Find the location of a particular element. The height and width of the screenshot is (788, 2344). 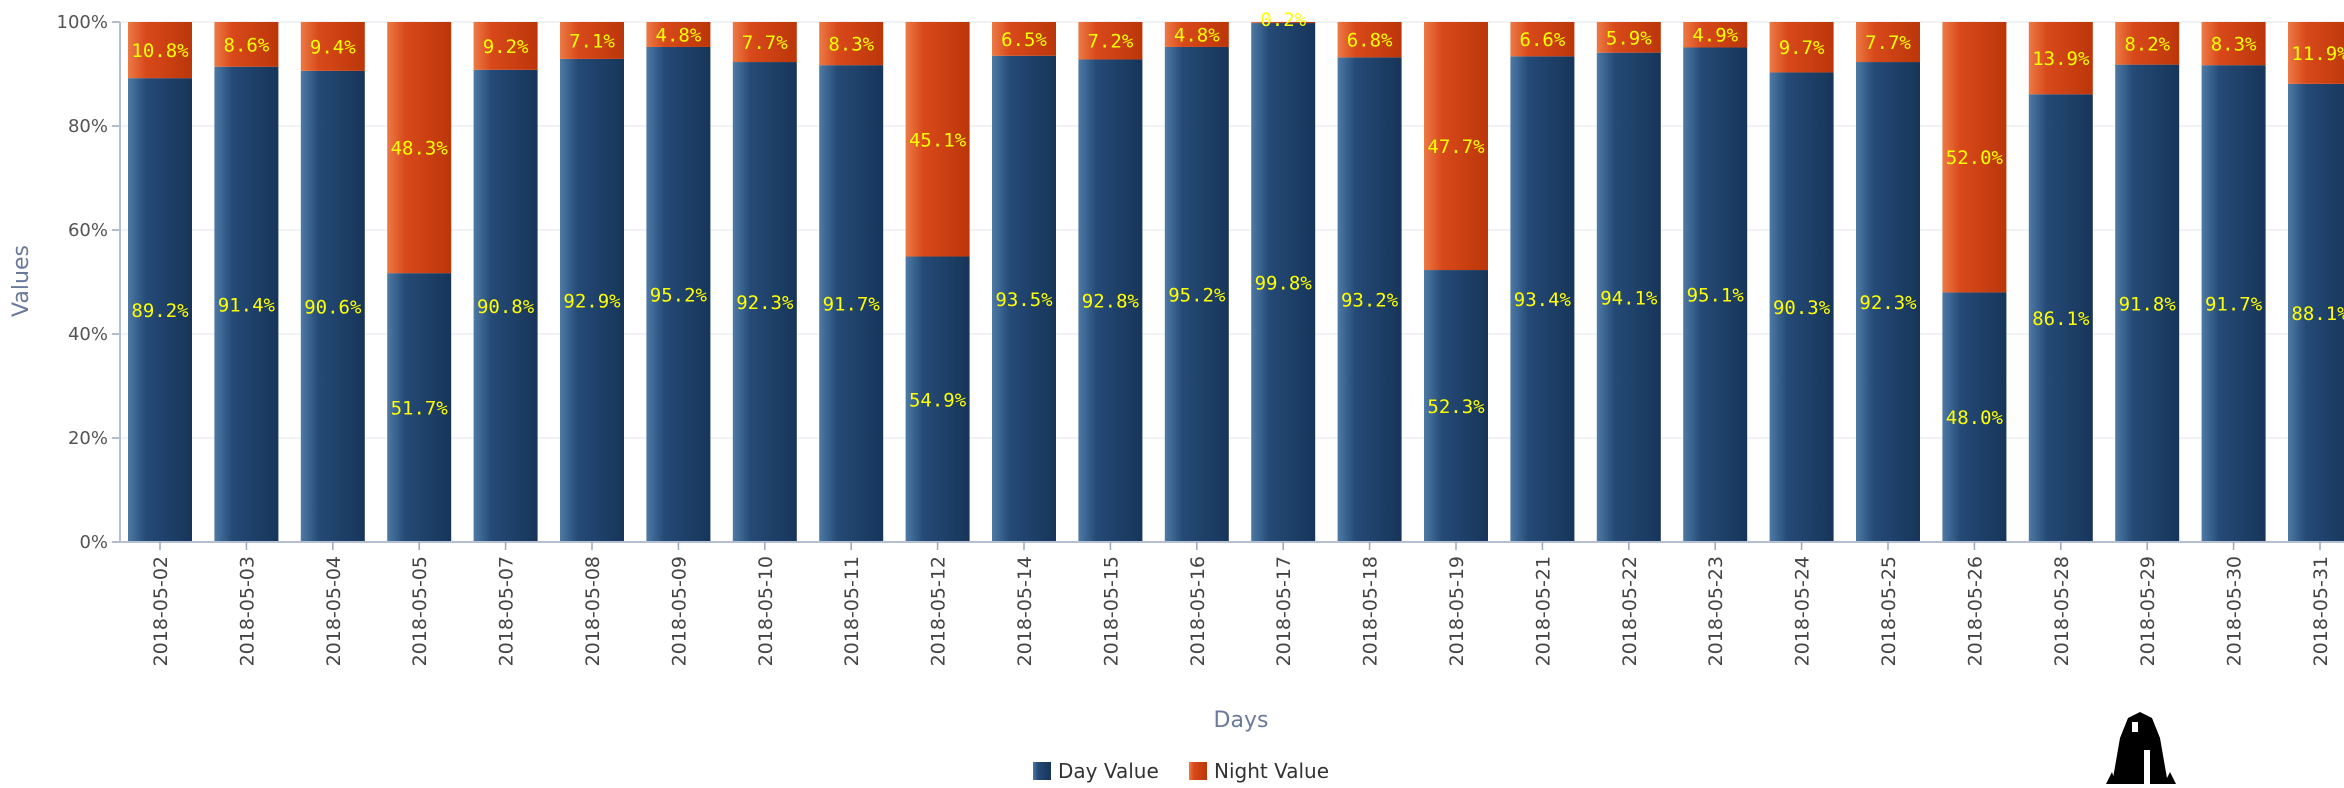

data-label-night: 8.2% is located at coordinates (2147, 44).